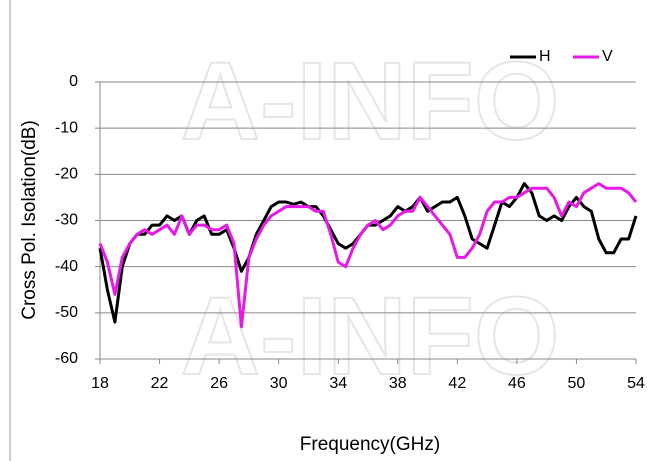 The width and height of the screenshot is (647, 461). What do you see at coordinates (160, 383) in the screenshot?
I see `x-tick-label: 22` at bounding box center [160, 383].